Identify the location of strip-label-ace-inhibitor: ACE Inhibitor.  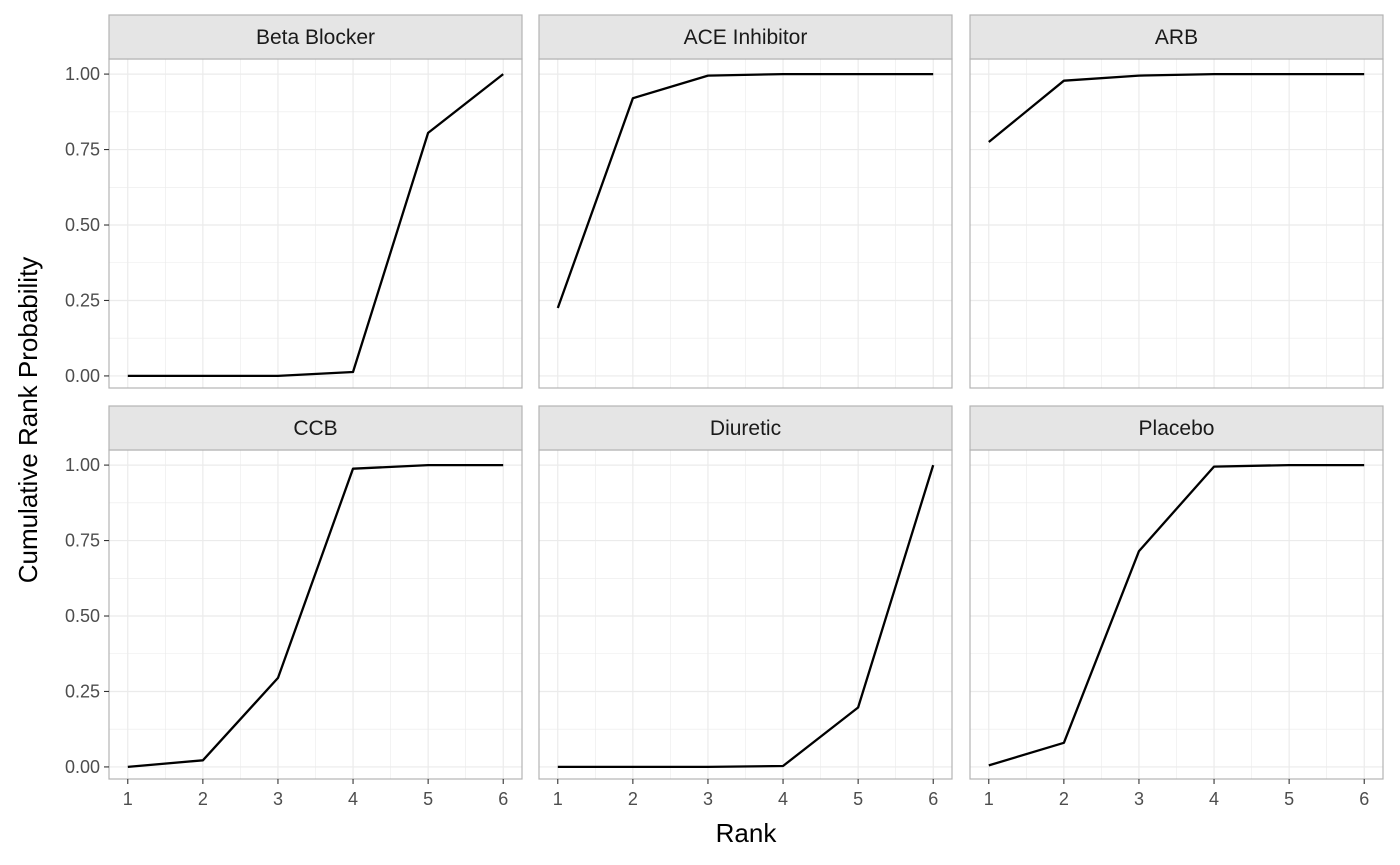
(746, 37).